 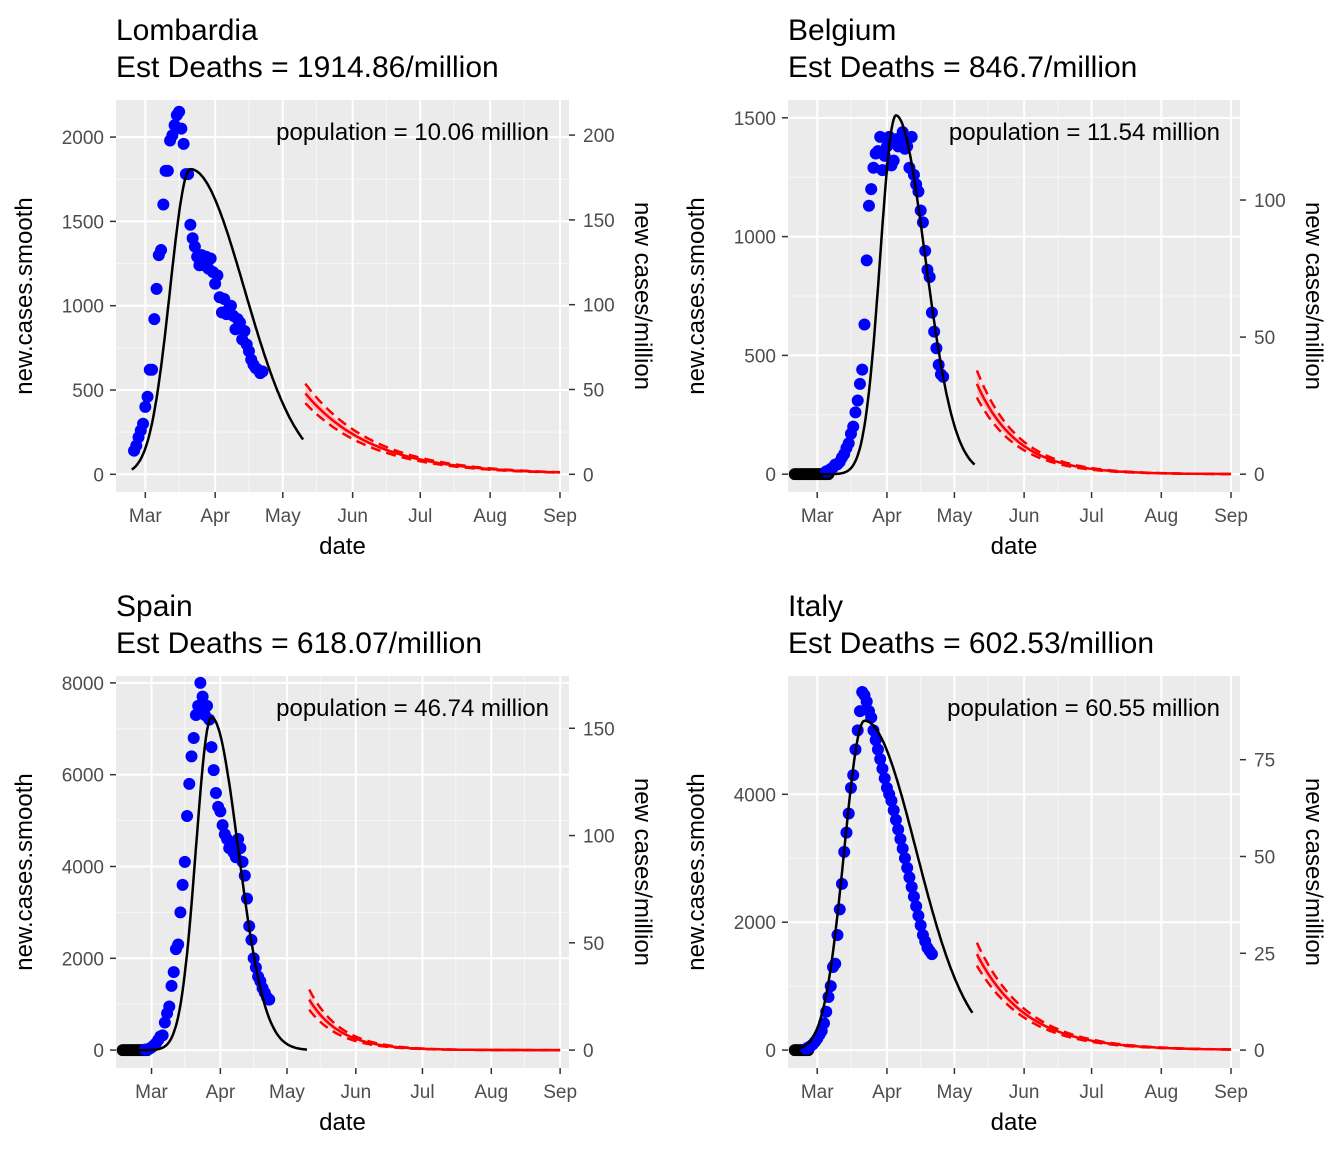 What do you see at coordinates (755, 119) in the screenshot?
I see `y-tick-label: 1500` at bounding box center [755, 119].